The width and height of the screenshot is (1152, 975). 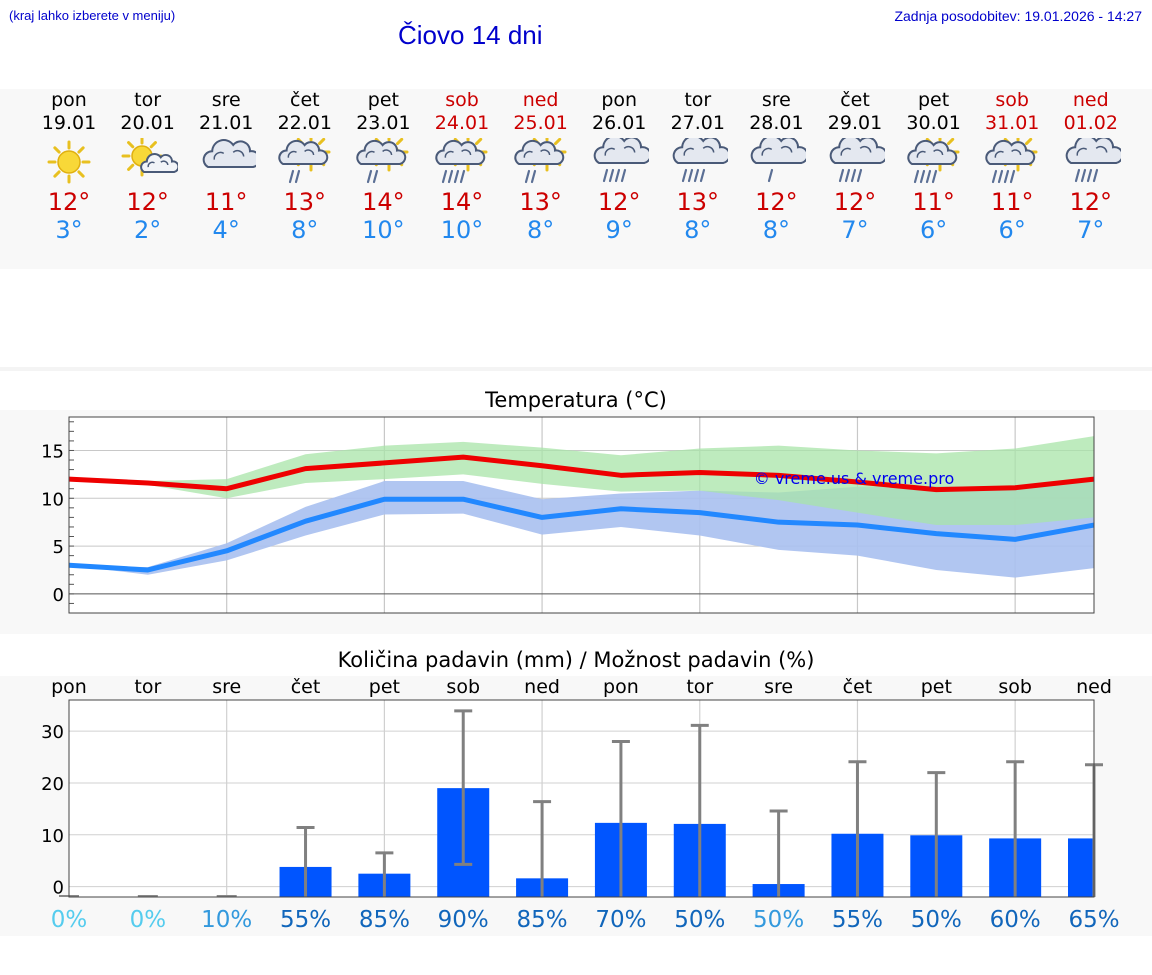 What do you see at coordinates (52, 732) in the screenshot?
I see `y-tick-label: 30` at bounding box center [52, 732].